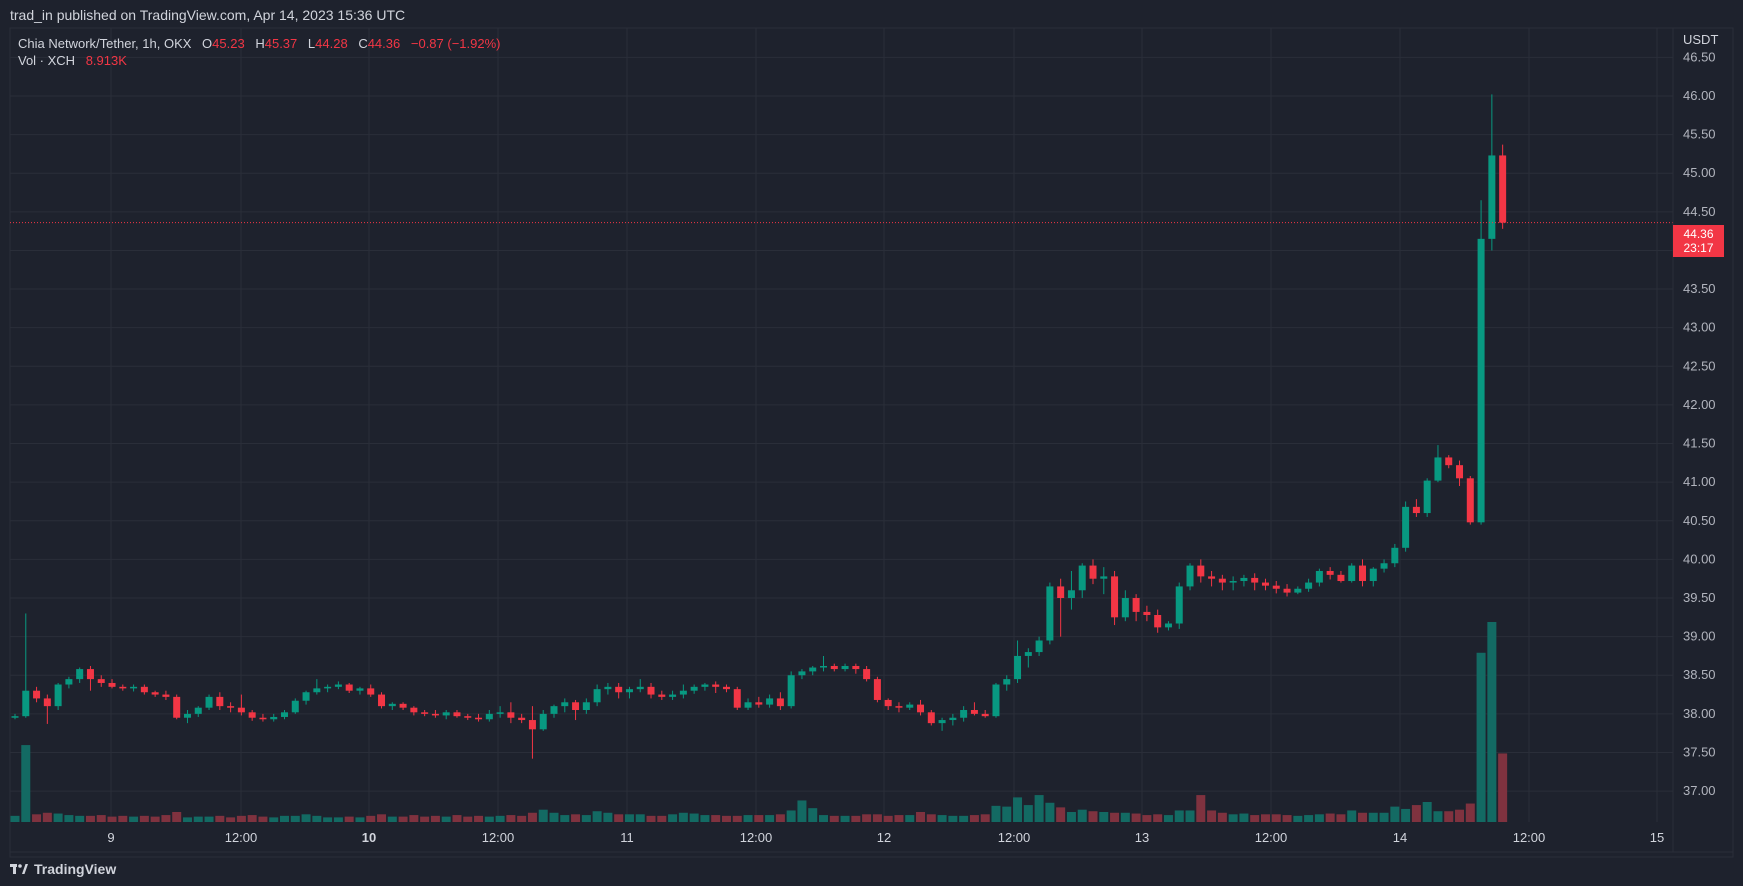 The width and height of the screenshot is (1743, 886). I want to click on x-tick-label: 14, so click(1400, 837).